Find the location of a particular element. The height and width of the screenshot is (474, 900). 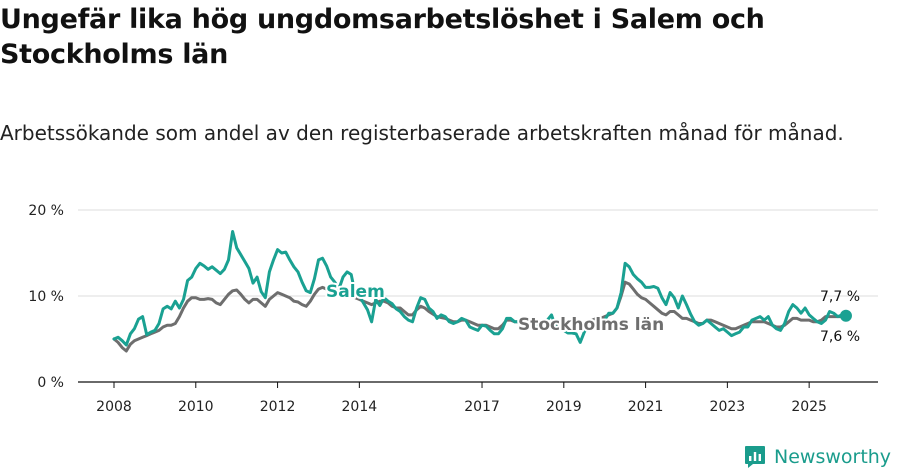

end-value-label-salem: 7,7 % is located at coordinates (840, 297).